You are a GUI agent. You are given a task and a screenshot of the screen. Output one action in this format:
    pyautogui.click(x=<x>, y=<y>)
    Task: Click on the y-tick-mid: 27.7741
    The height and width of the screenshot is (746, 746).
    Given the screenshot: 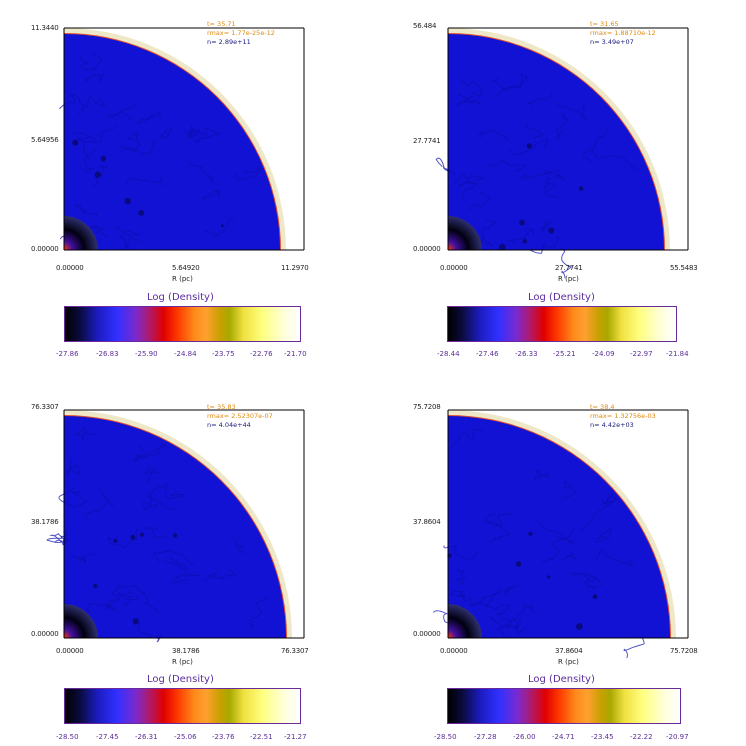 What is the action you would take?
    pyautogui.click(x=427, y=141)
    